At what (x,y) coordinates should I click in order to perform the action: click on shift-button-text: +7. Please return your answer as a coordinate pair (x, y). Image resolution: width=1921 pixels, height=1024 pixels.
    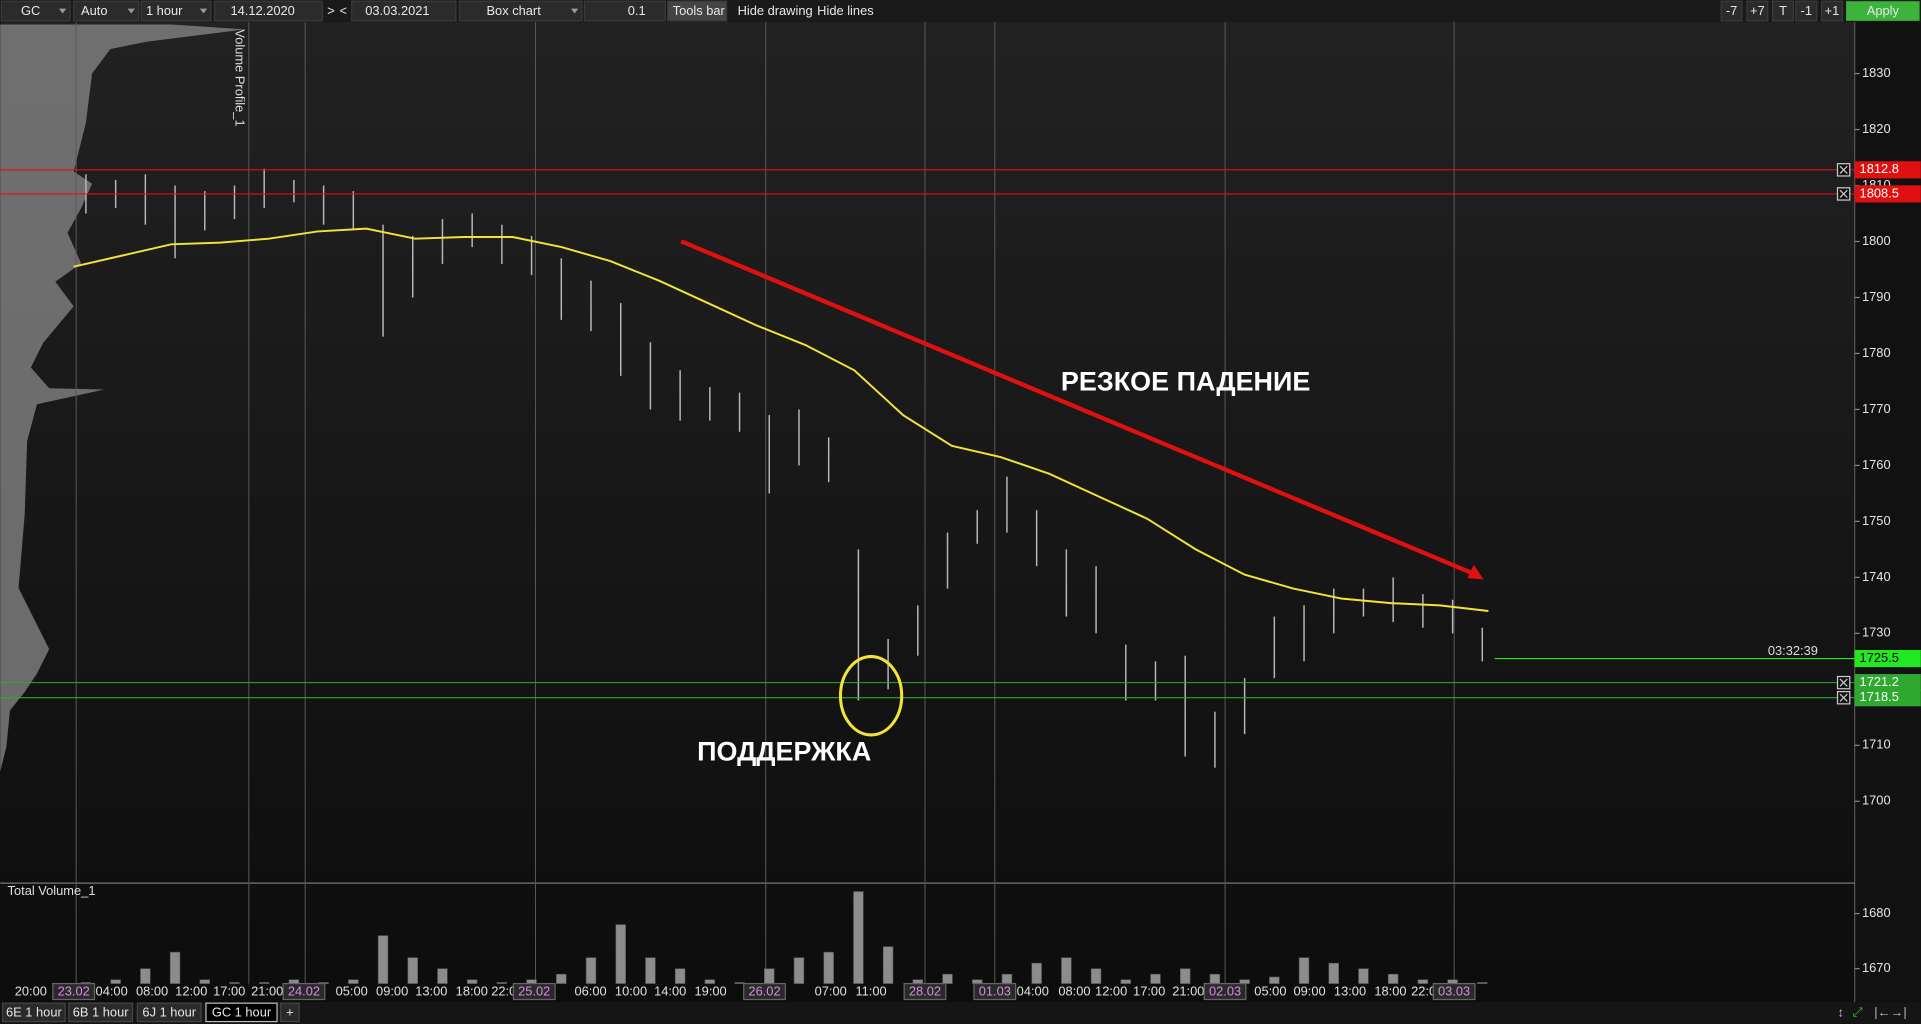
    Looking at the image, I should click on (1757, 10).